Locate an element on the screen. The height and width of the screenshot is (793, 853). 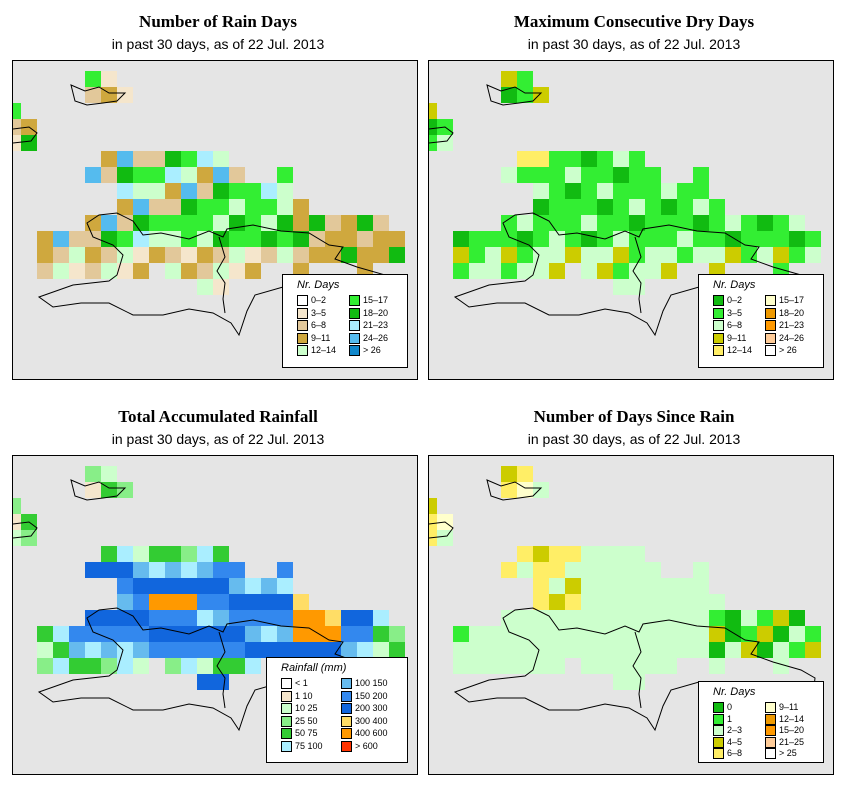
coastline is located at coordinates (218, 274).